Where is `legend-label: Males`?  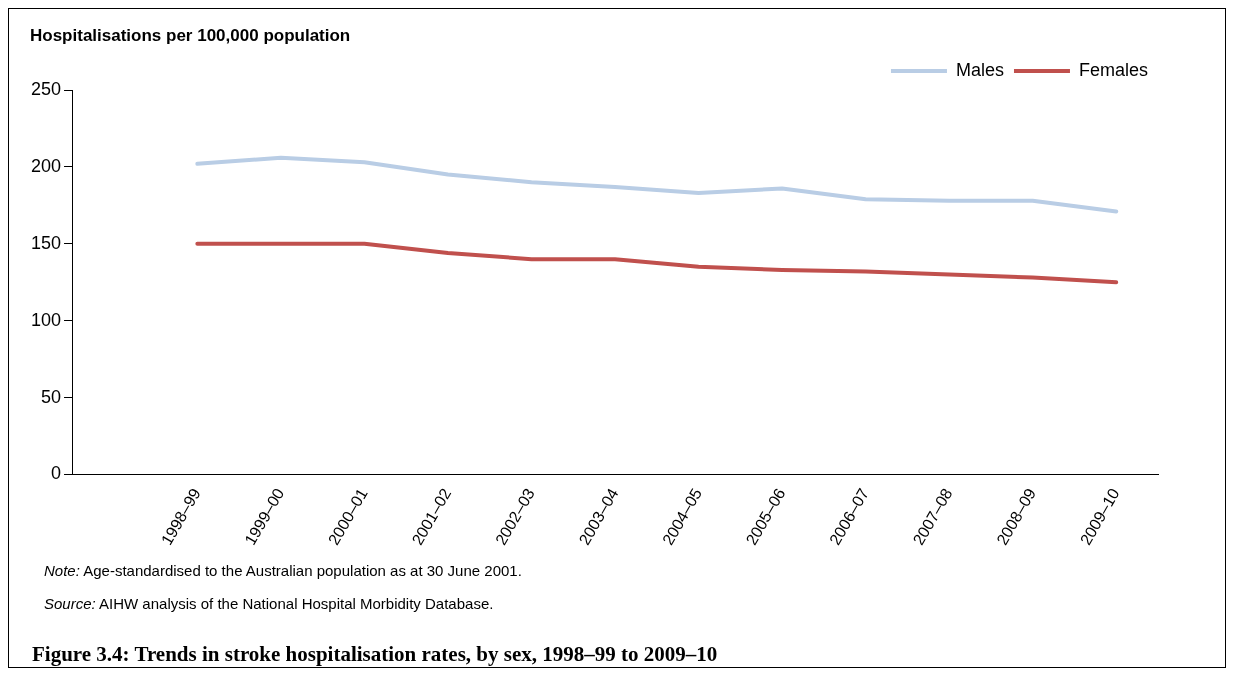 legend-label: Males is located at coordinates (979, 69).